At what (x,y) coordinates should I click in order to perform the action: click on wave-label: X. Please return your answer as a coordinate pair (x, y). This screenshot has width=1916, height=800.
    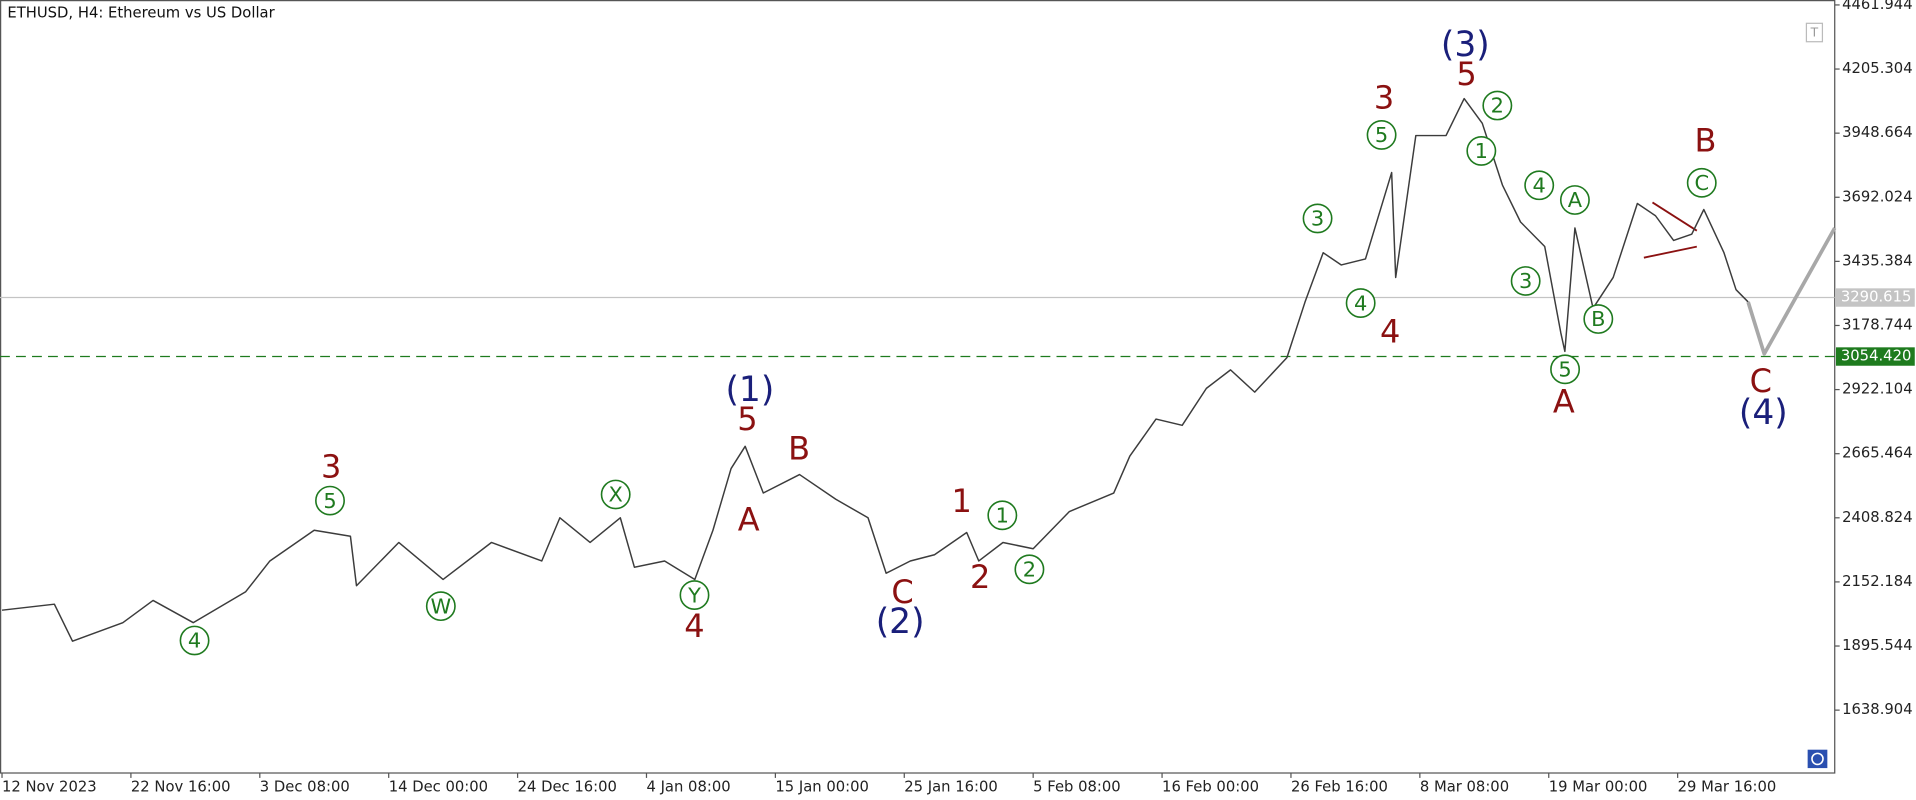
    Looking at the image, I should click on (616, 495).